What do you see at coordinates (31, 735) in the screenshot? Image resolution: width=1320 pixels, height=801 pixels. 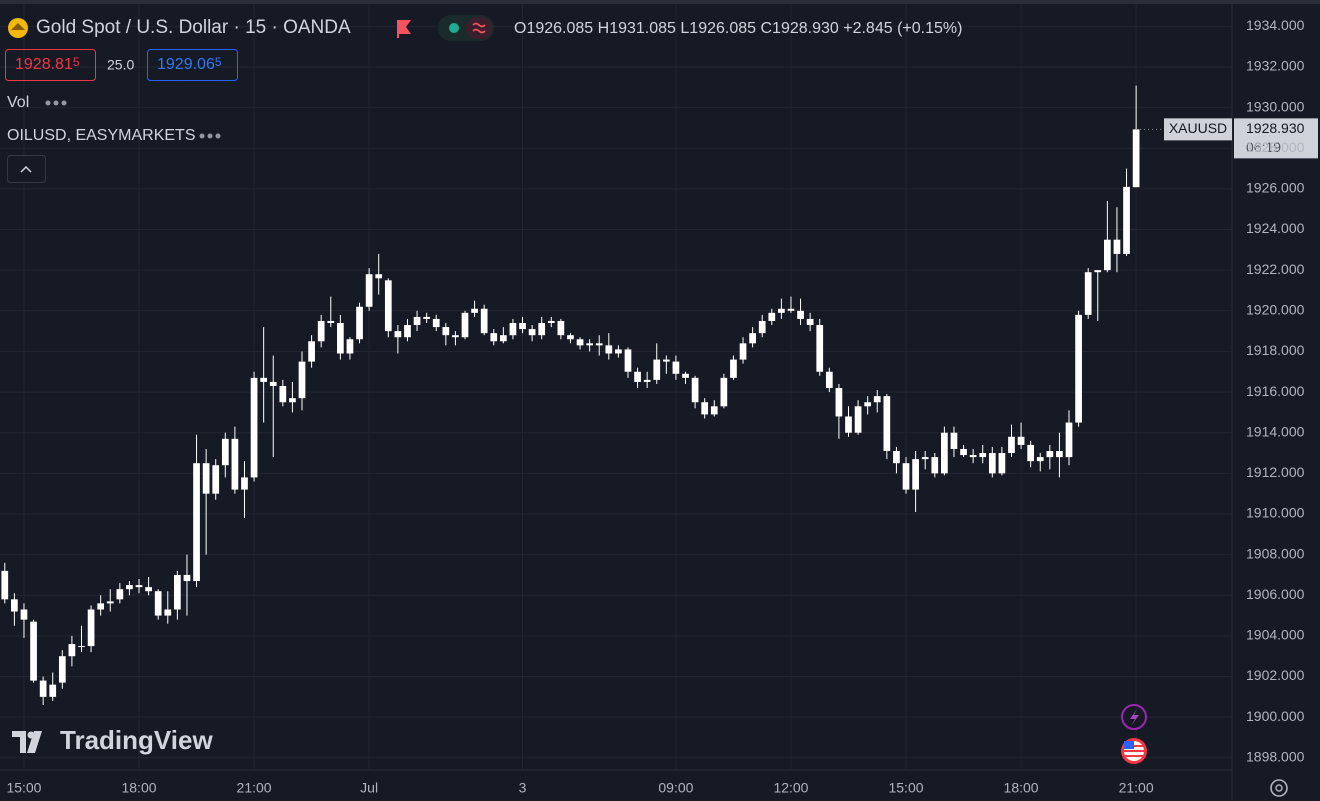 I see `logo-icon-dot` at bounding box center [31, 735].